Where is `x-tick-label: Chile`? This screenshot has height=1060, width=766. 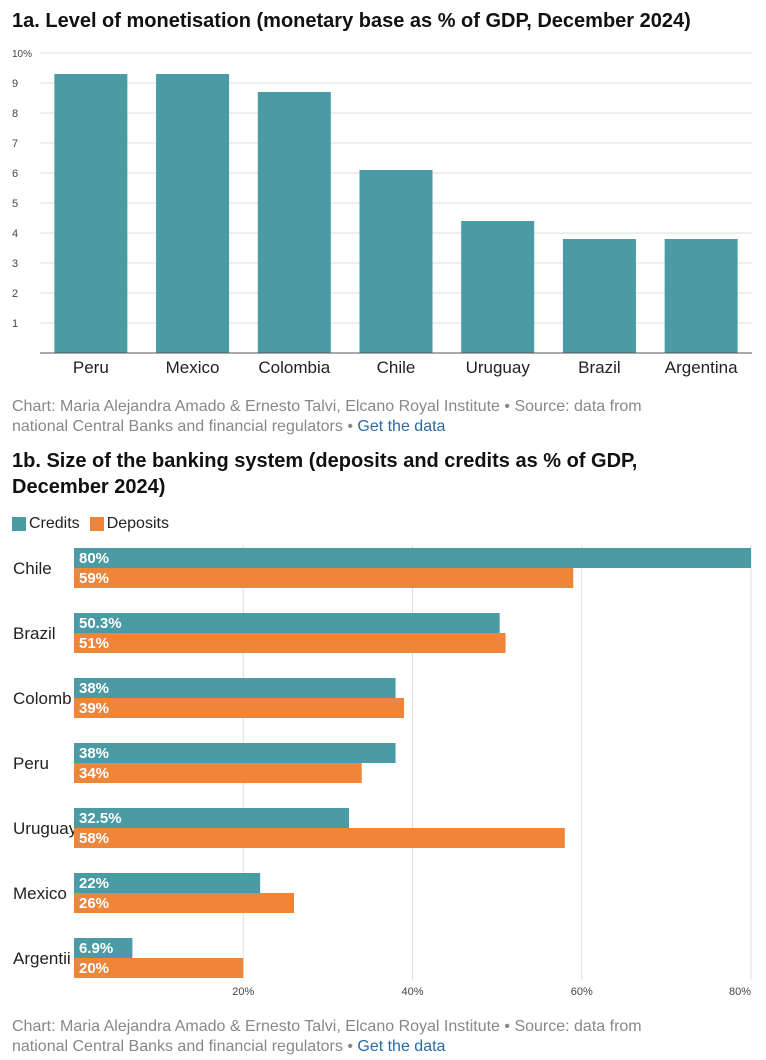 x-tick-label: Chile is located at coordinates (396, 367).